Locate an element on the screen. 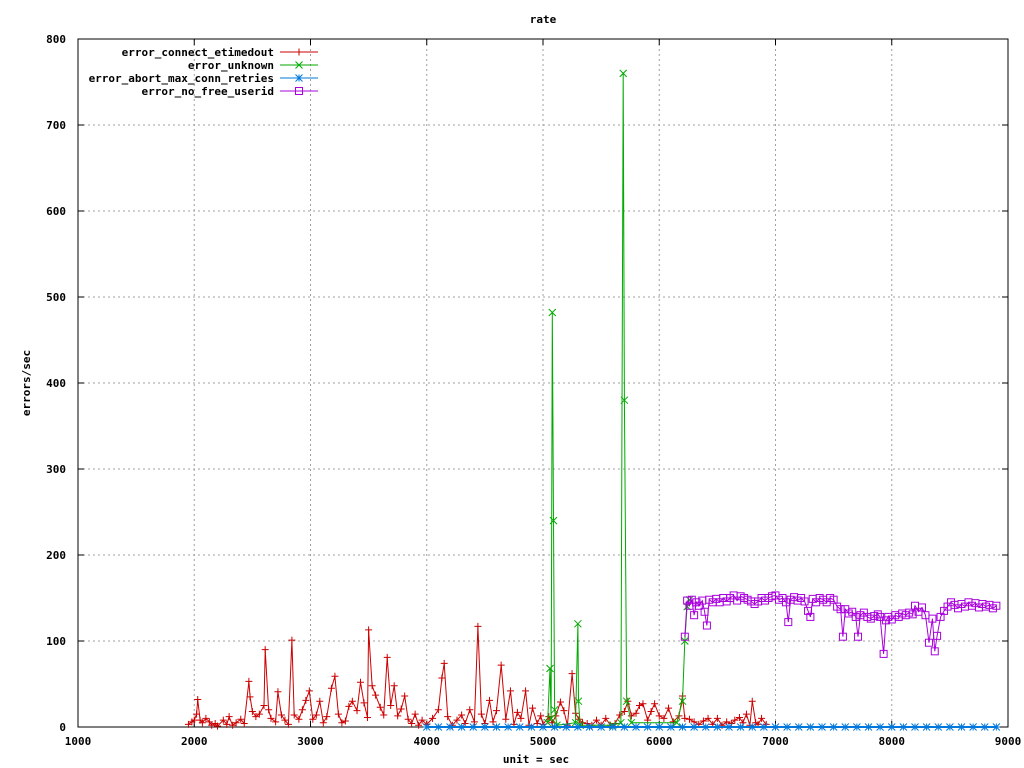 This screenshot has height=768, width=1024. y-tick-label: 500 is located at coordinates (56, 297).